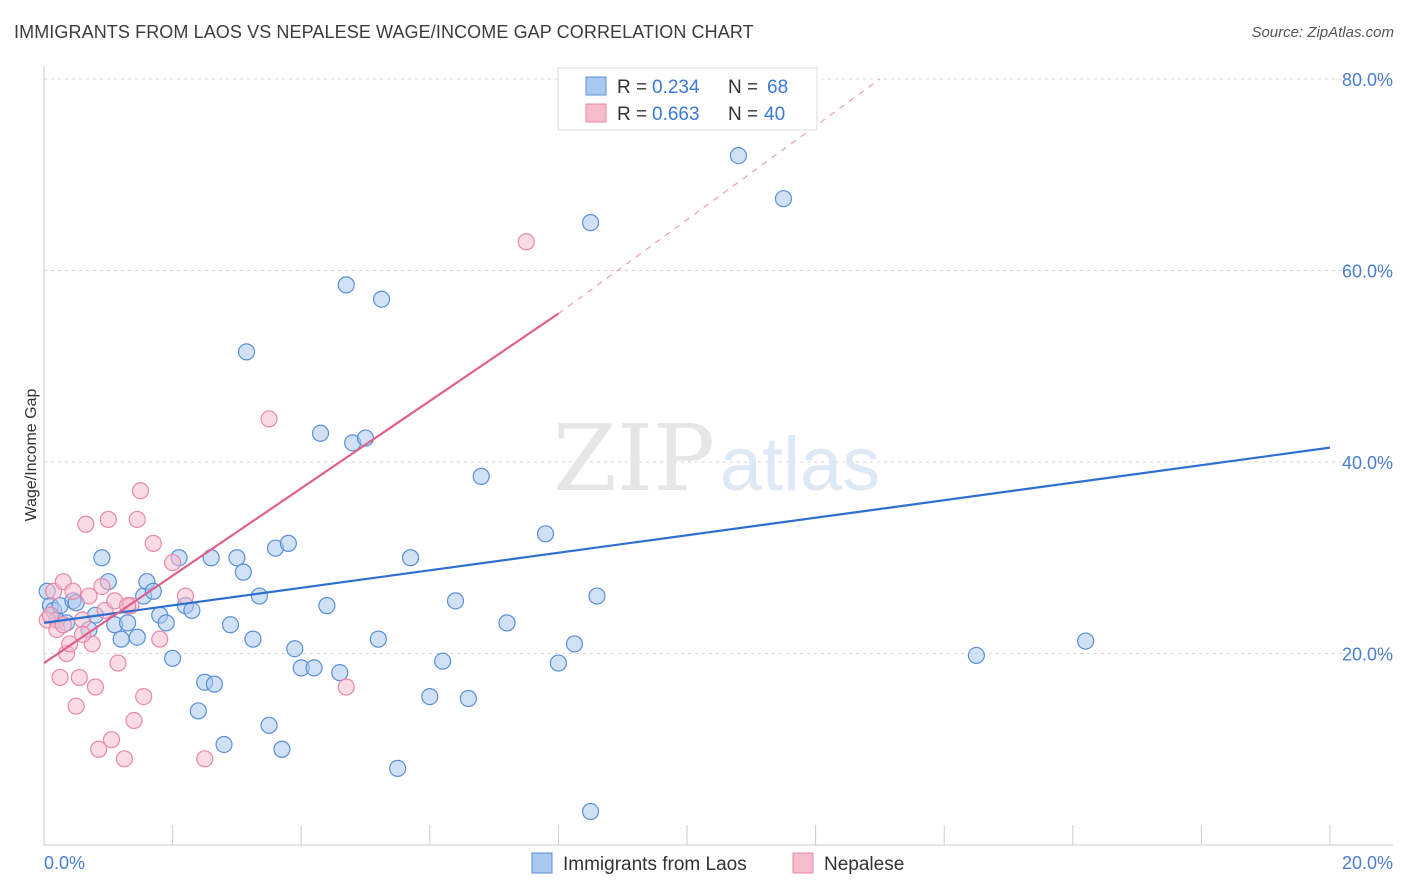  I want to click on bottom-legend-laos: Immigrants from Laos, so click(655, 864).